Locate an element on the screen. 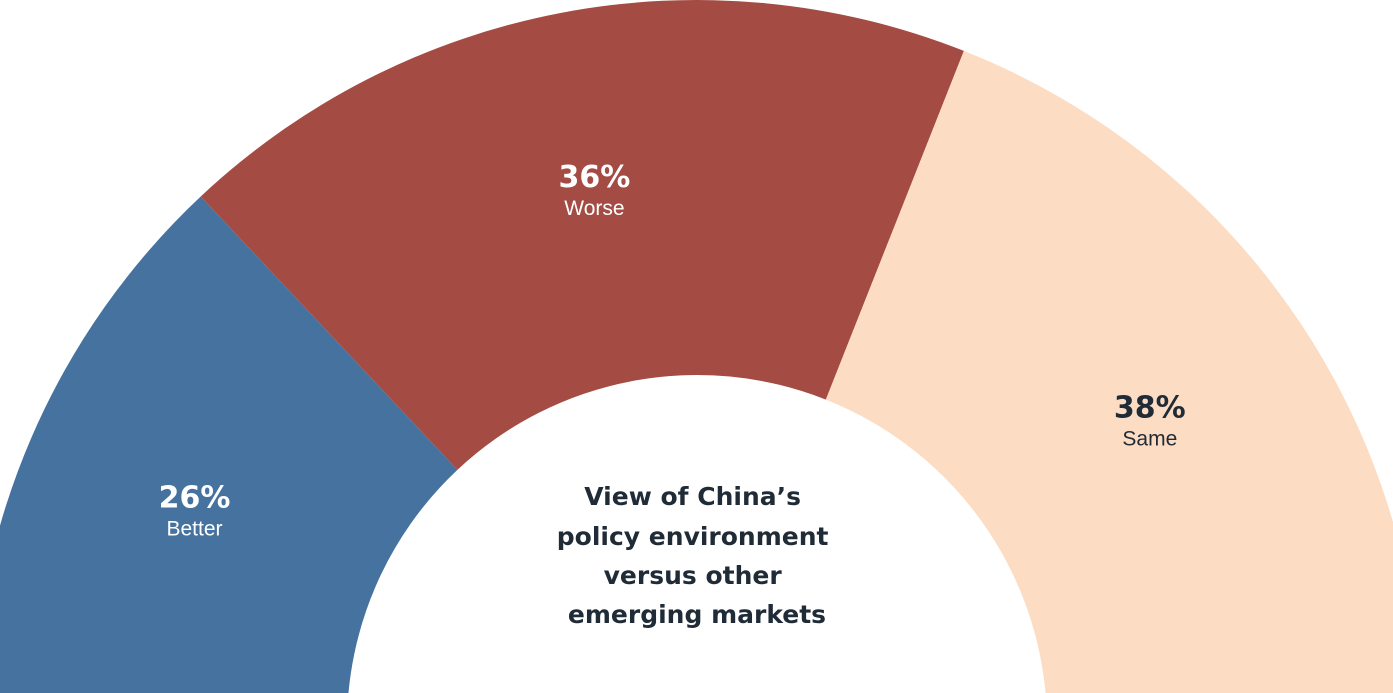  slice-value-label-worse: 36% is located at coordinates (595, 177).